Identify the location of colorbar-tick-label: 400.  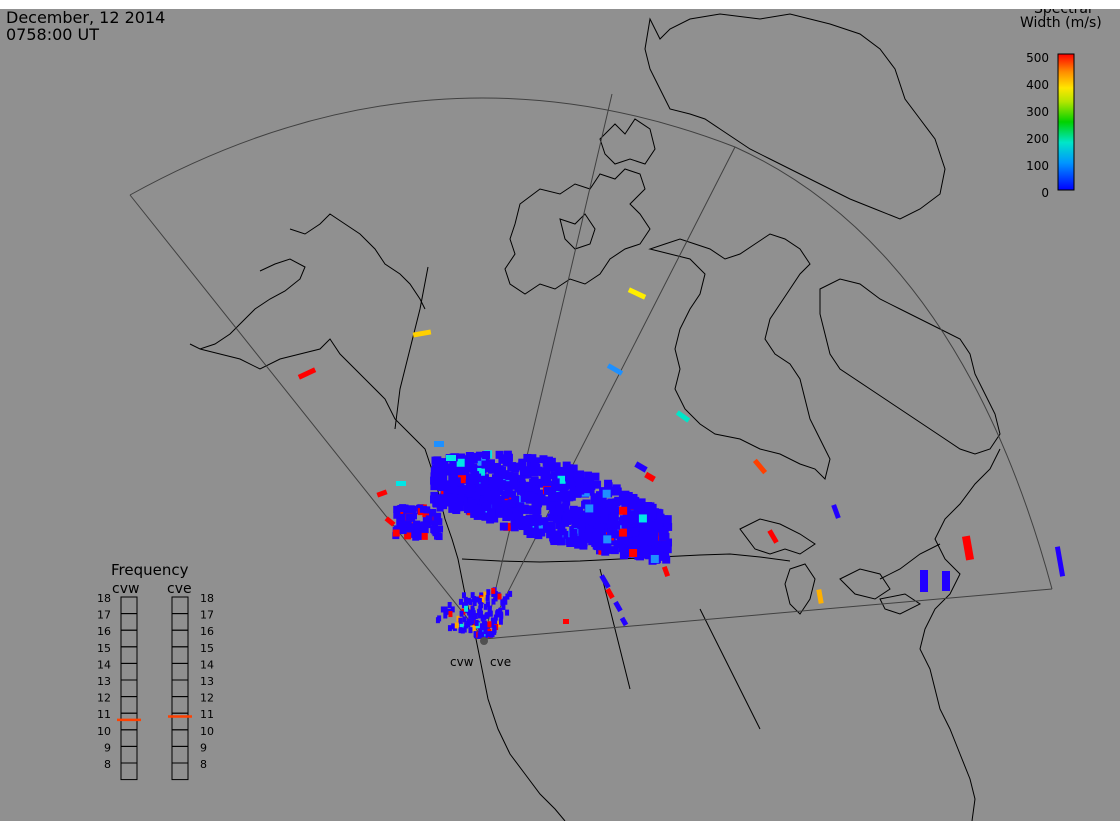
(1037, 85).